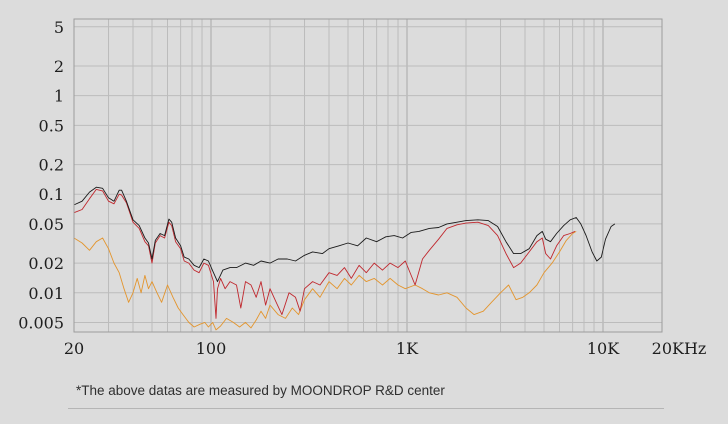 The width and height of the screenshot is (728, 424). Describe the element at coordinates (603, 348) in the screenshot. I see `x-tick-label: 10K` at that location.